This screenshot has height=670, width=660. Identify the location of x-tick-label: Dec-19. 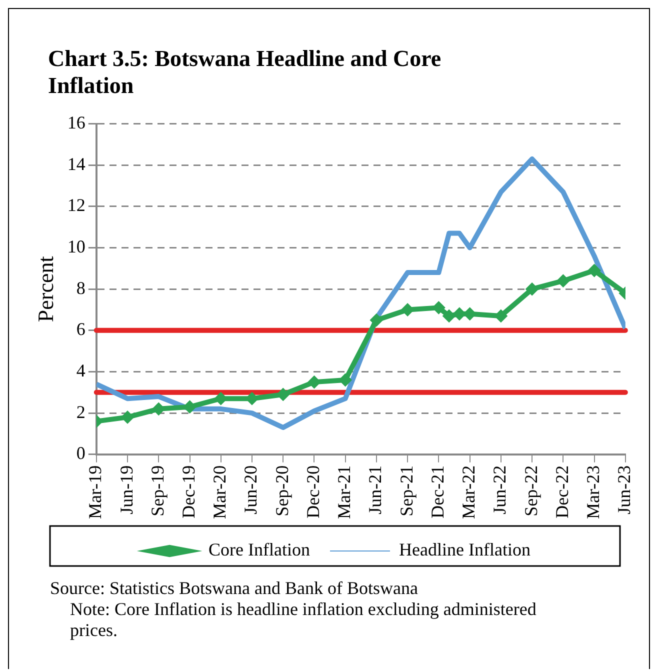
(188, 491).